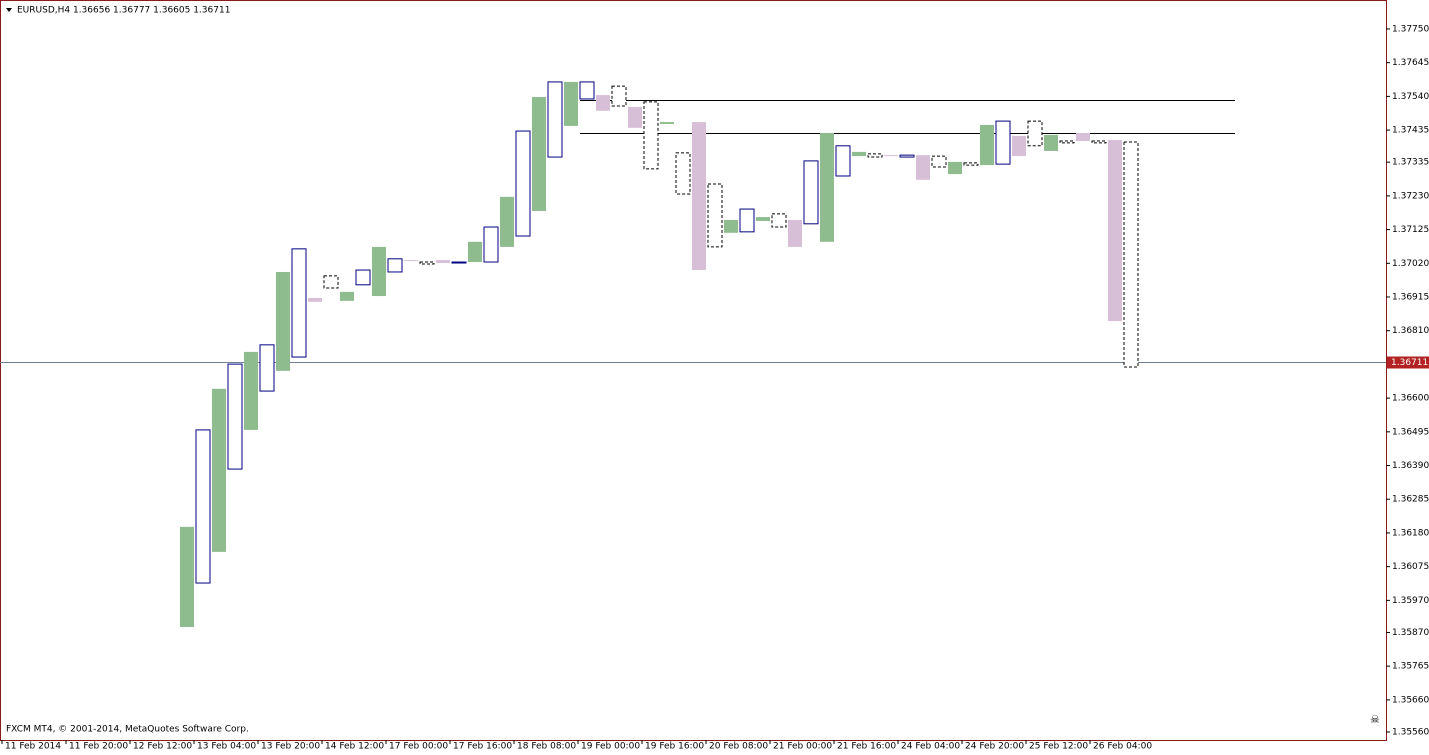  What do you see at coordinates (1410, 298) in the screenshot?
I see `y-tick-label: 1.36915` at bounding box center [1410, 298].